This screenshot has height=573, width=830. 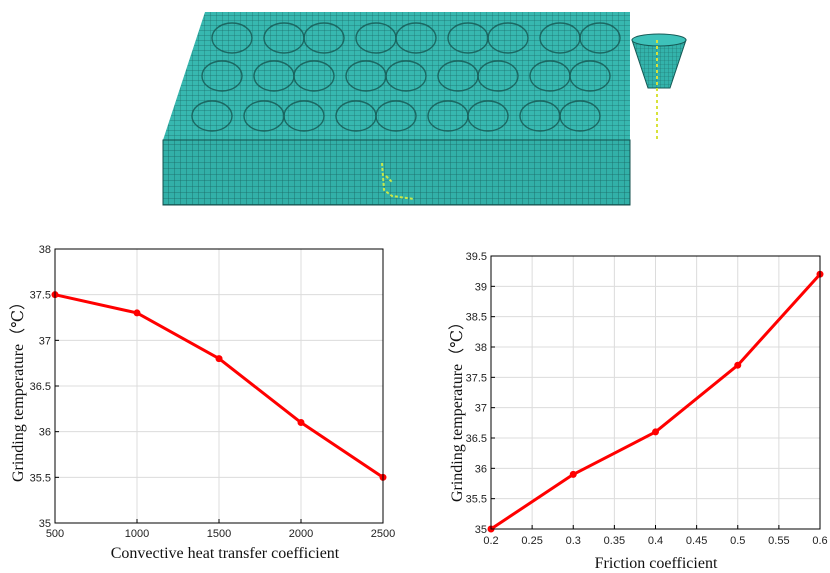 I want to click on abrasive-grain-pattern, so click(x=406, y=77).